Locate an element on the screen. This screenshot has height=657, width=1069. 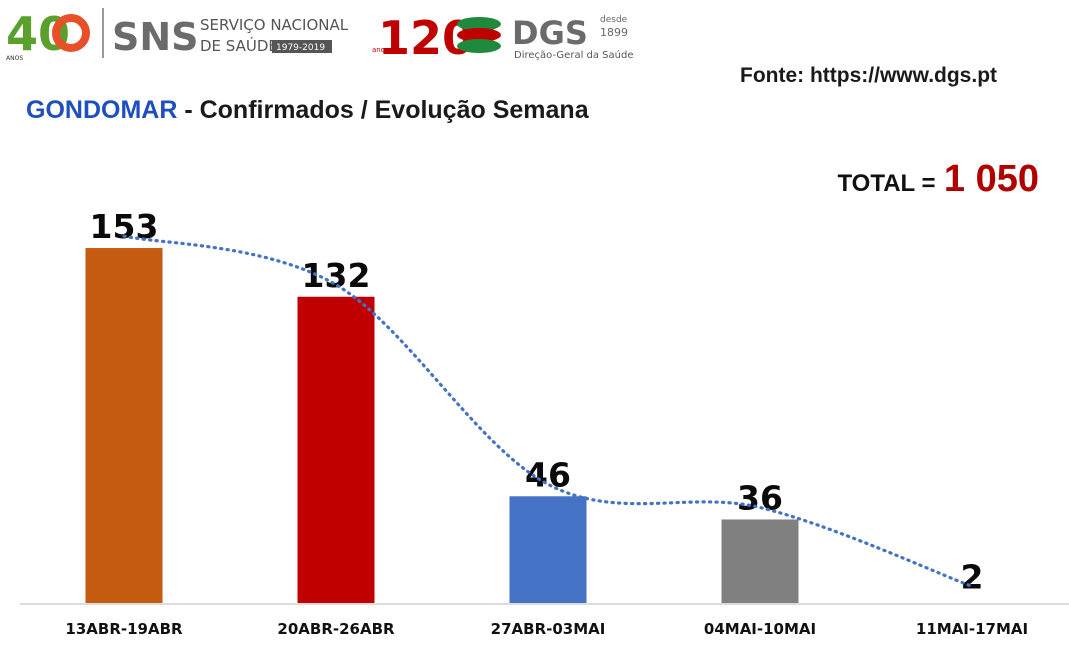
total-label: TOTAL = is located at coordinates (886, 183).